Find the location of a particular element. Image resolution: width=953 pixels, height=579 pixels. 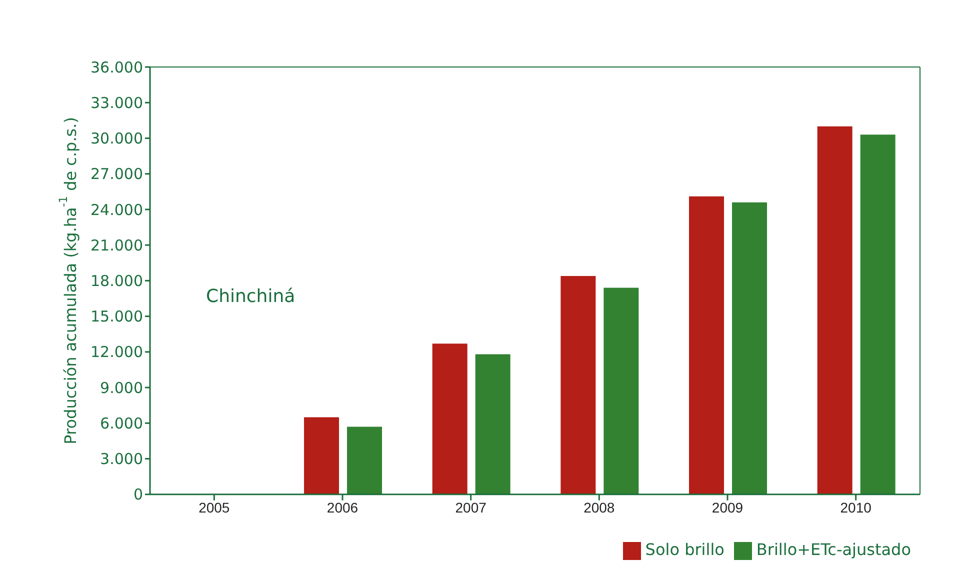

y-tick-label: 9.000 is located at coordinates (121, 387).